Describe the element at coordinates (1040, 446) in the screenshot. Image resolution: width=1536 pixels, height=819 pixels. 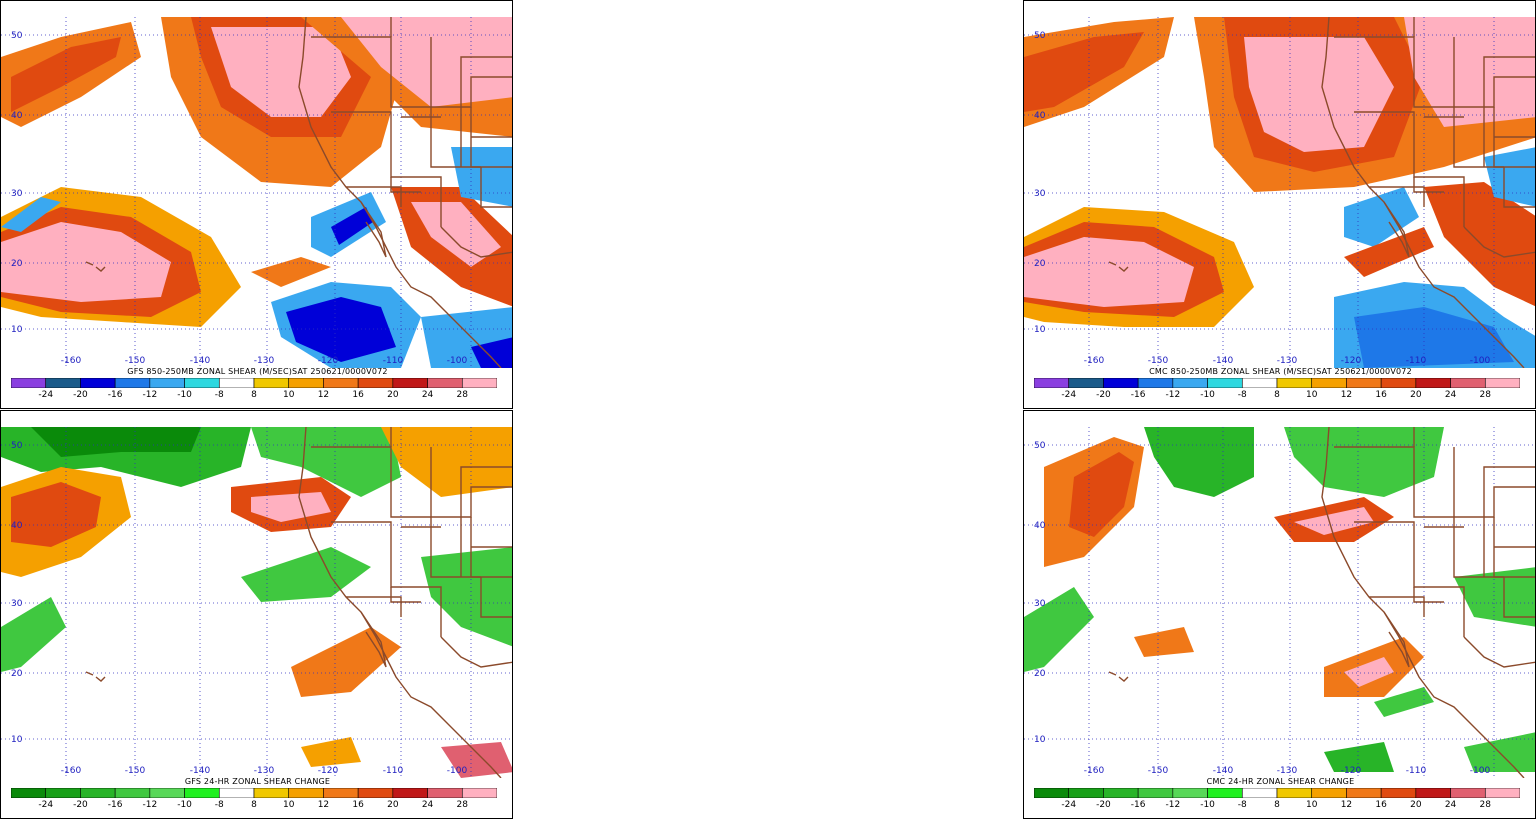
I see `lat-tick-label: 50` at that location.